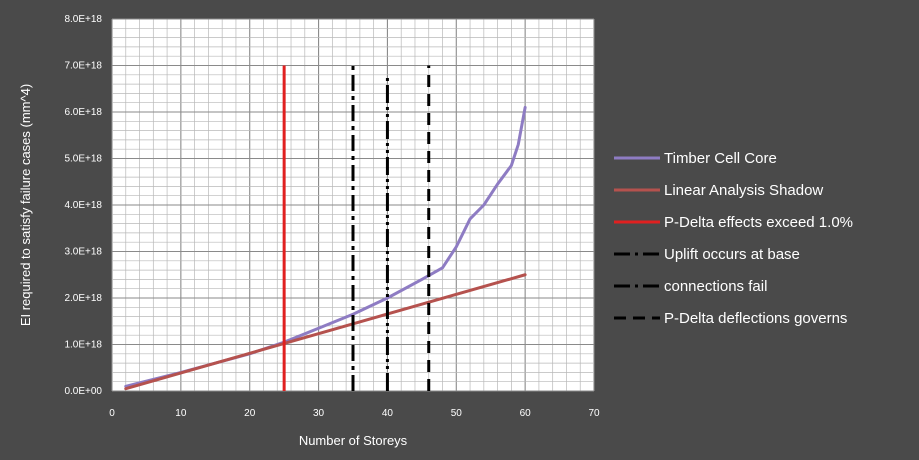  Describe the element at coordinates (743, 190) in the screenshot. I see `legend-label: Linear Analysis Shadow` at that location.